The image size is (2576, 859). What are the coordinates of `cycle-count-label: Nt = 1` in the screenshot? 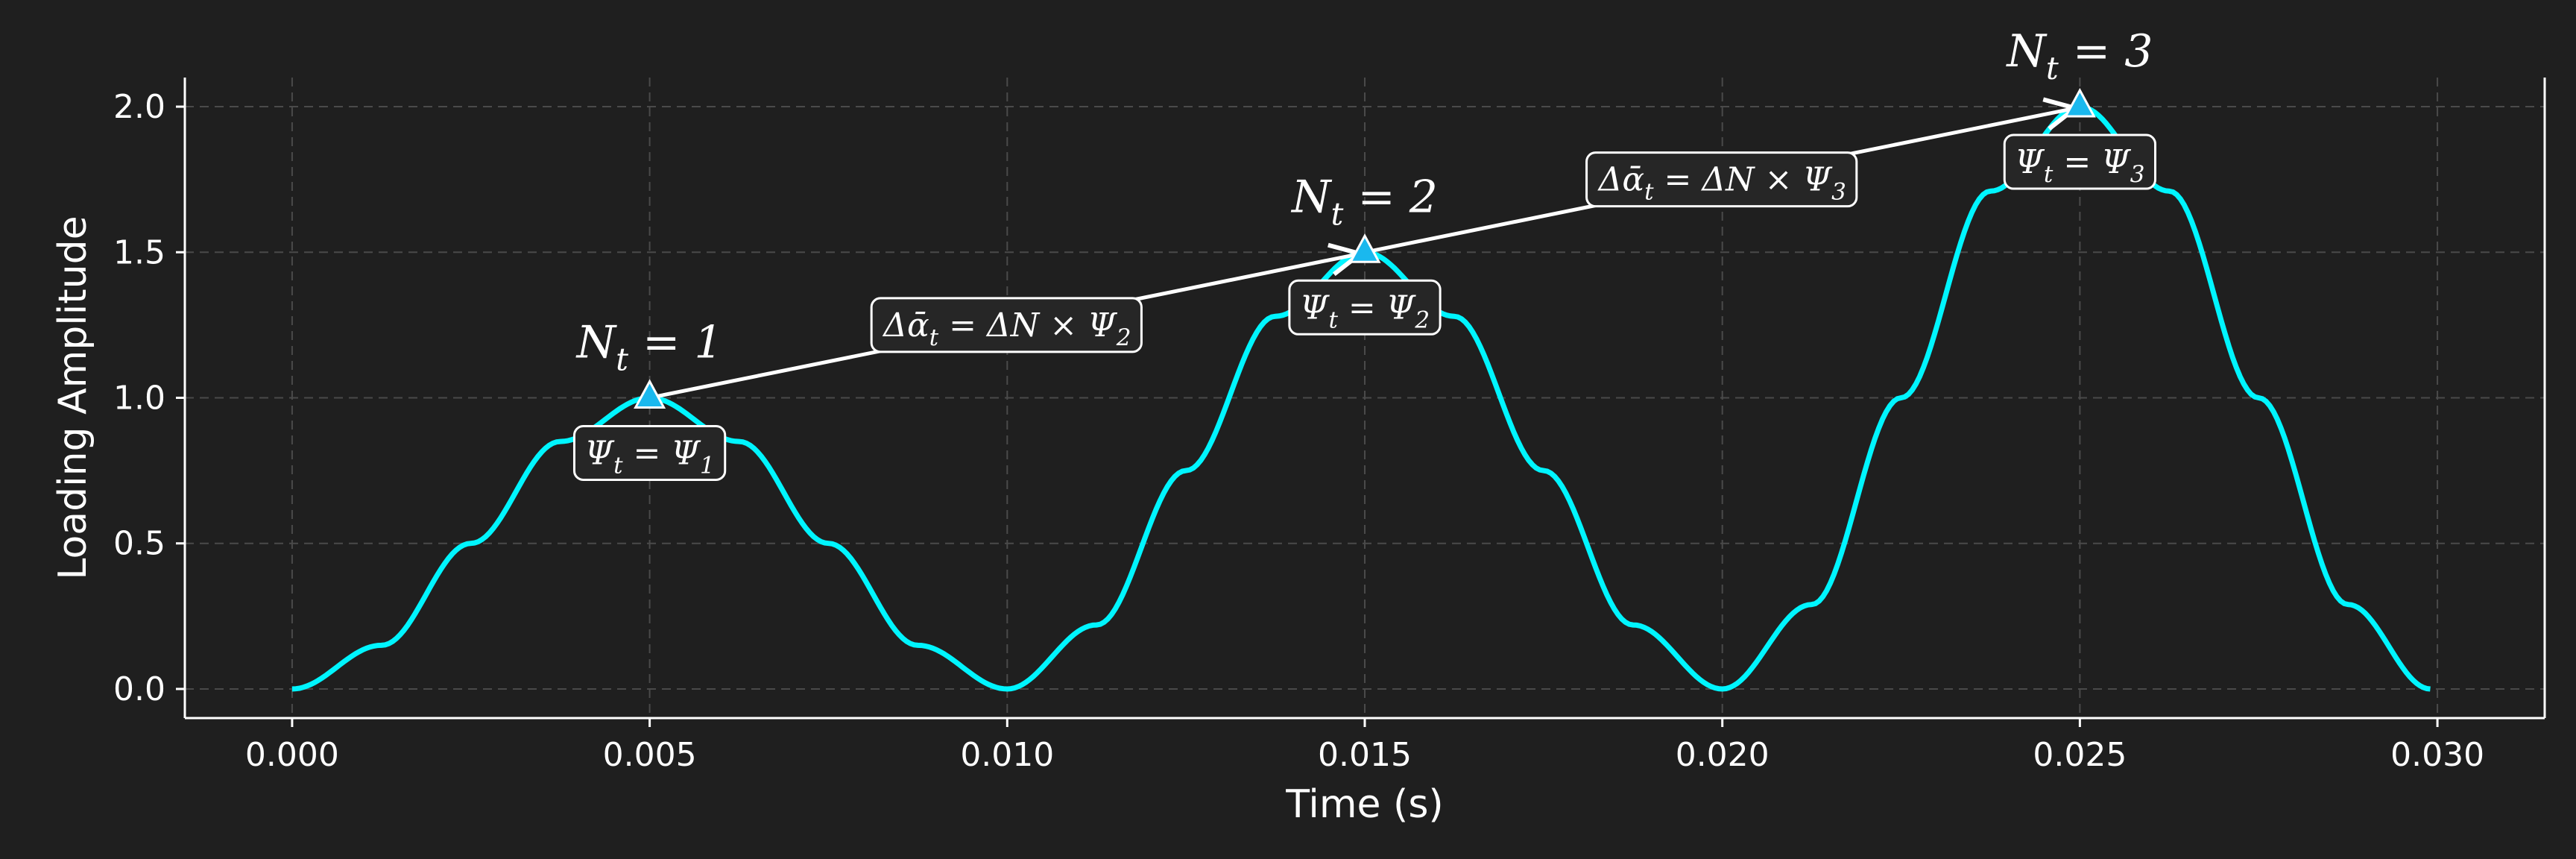 It's located at (649, 347).